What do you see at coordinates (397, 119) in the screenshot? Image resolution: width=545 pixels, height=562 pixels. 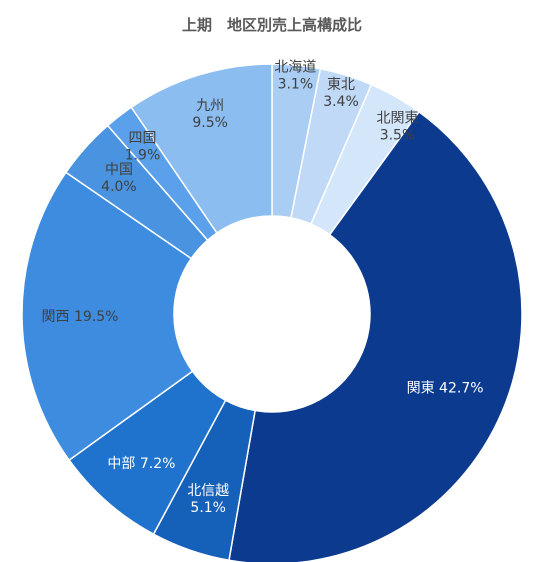 I see `label-line-name: 北関東` at bounding box center [397, 119].